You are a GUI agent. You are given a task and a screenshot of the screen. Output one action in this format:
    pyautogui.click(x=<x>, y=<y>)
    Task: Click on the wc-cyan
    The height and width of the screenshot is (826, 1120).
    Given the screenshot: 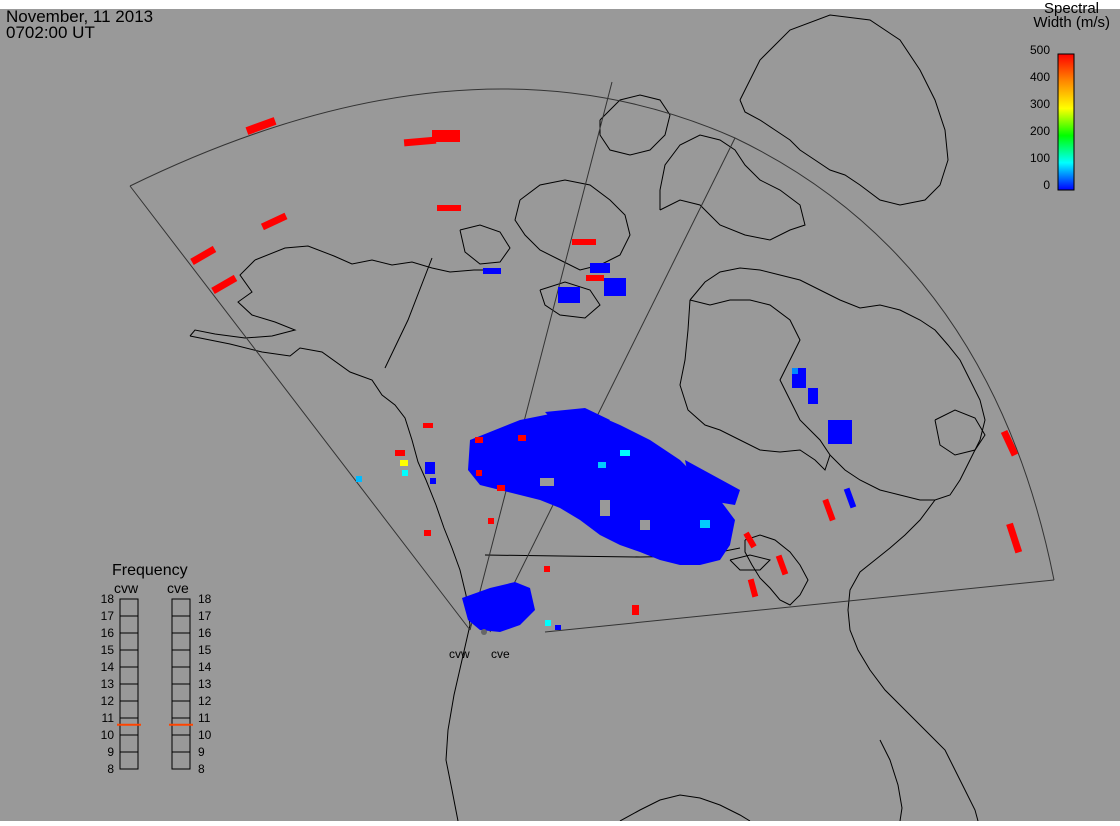 What is the action you would take?
    pyautogui.click(x=405, y=473)
    